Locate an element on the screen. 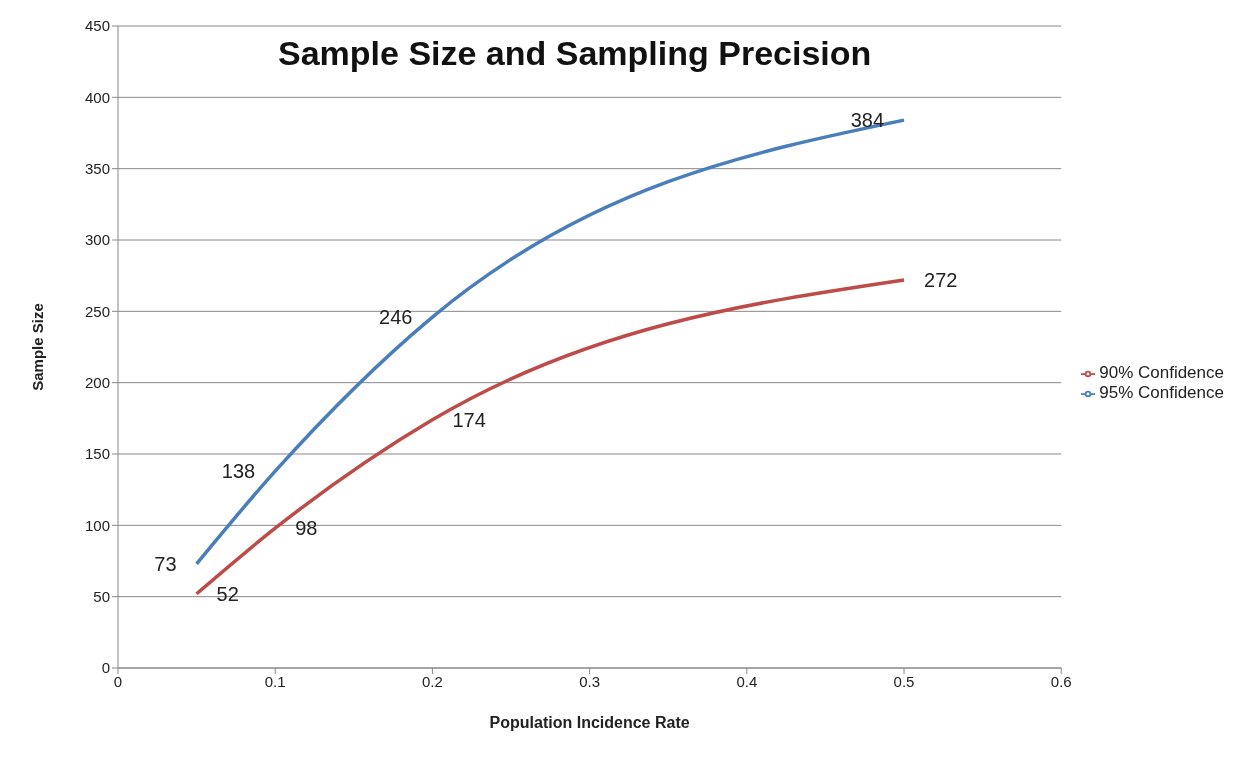 The image size is (1252, 763). y-tick-label: 400 is located at coordinates (97, 97).